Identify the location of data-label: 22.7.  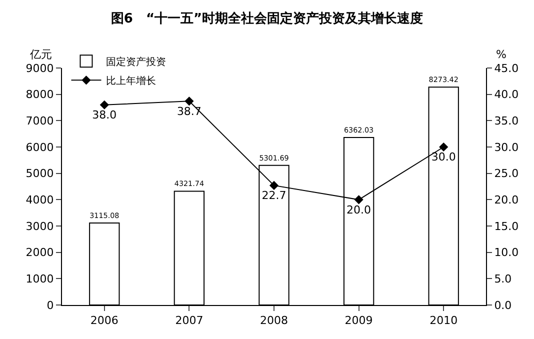
(274, 195).